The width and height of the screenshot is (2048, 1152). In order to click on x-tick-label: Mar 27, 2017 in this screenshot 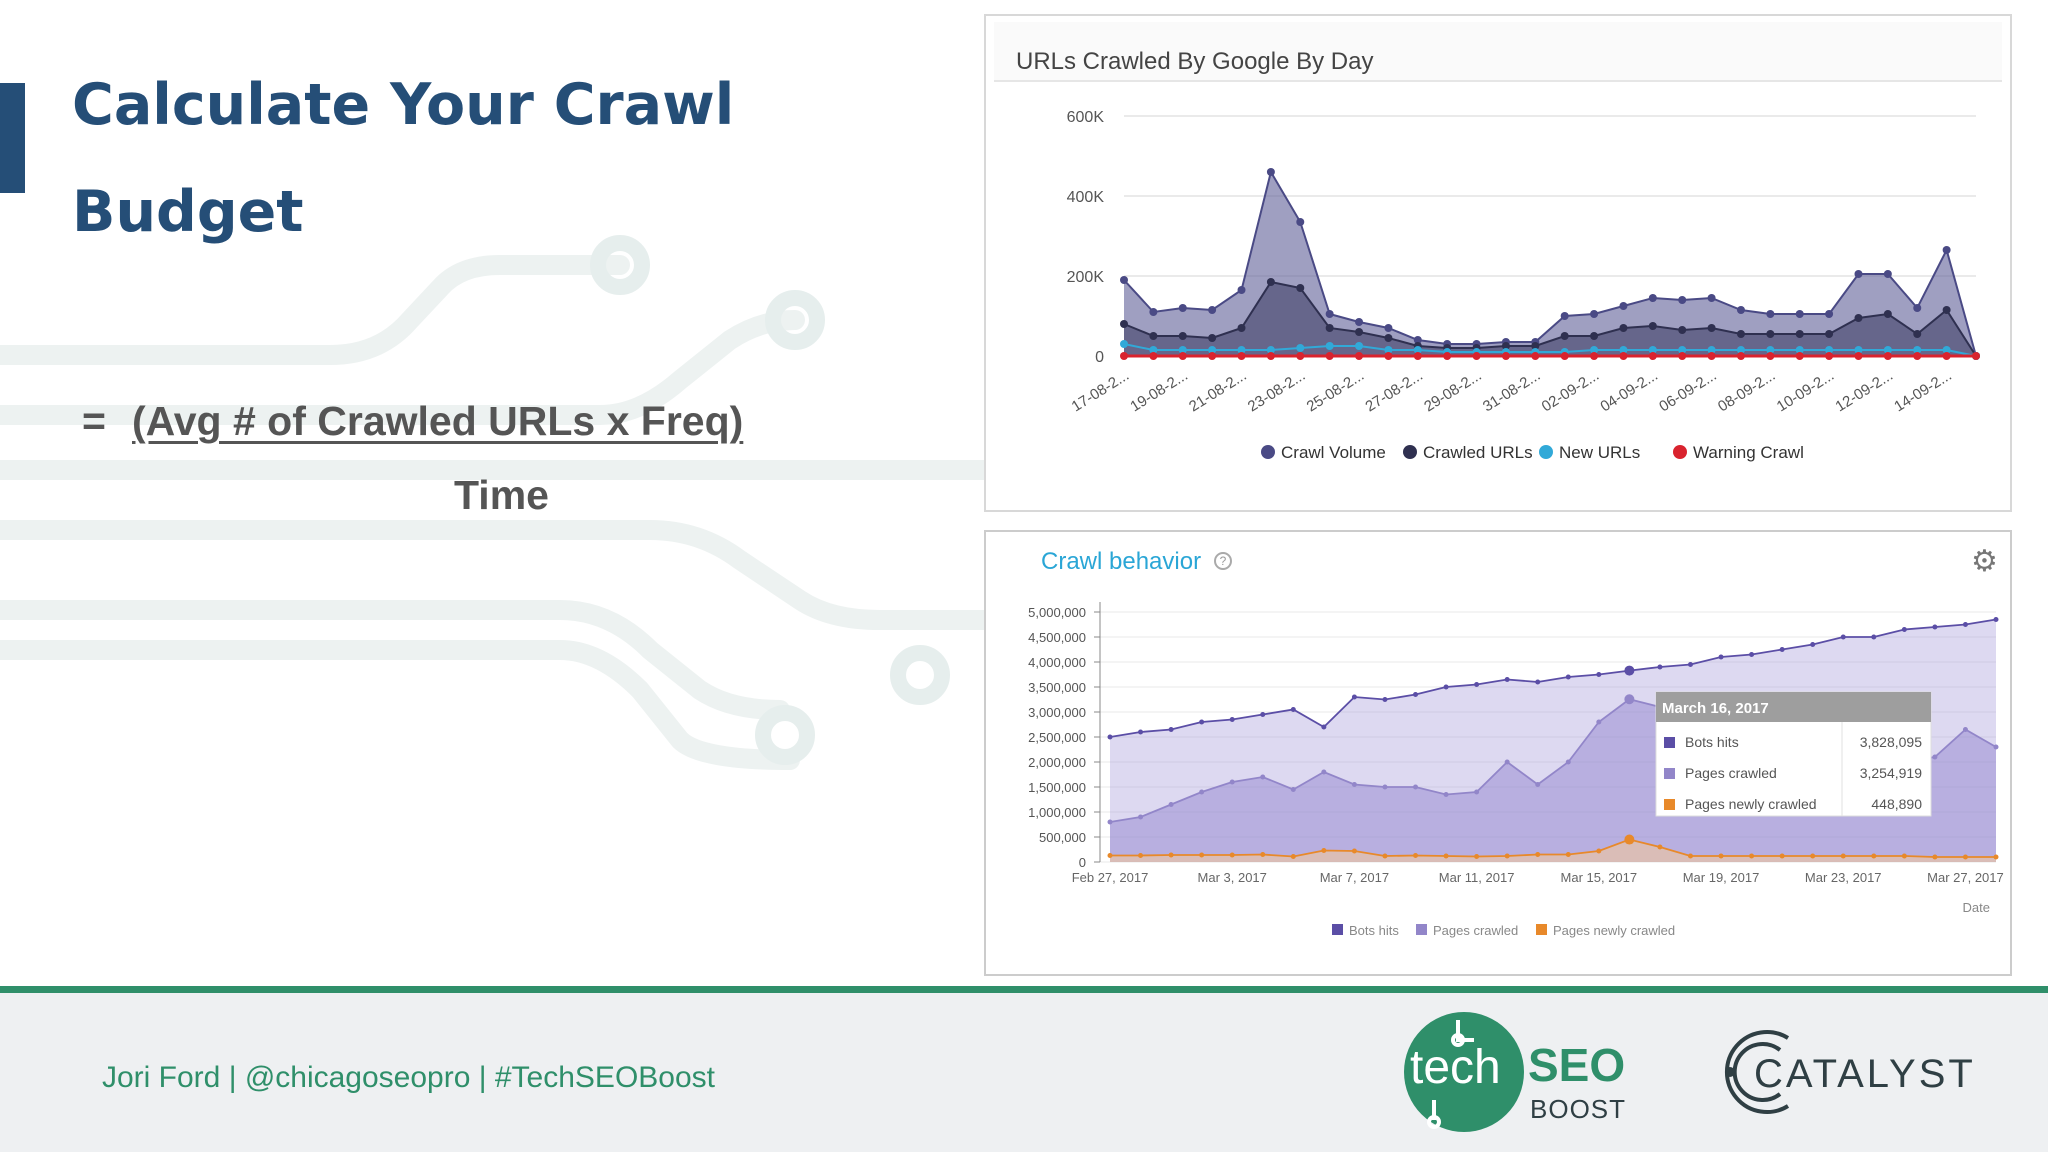, I will do `click(1965, 877)`.